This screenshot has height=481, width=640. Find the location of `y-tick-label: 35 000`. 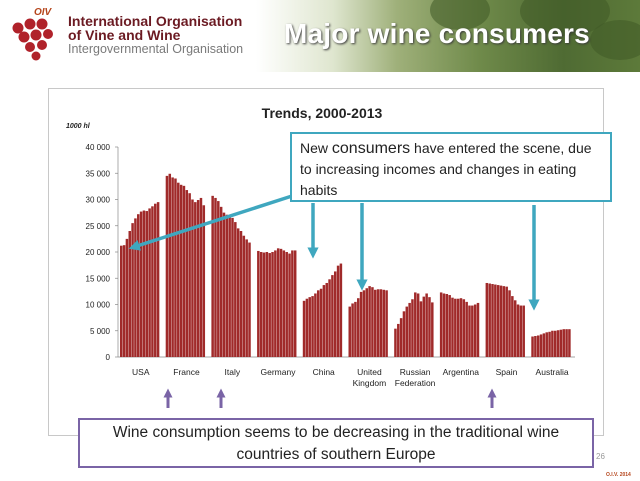

y-tick-label: 35 000 is located at coordinates (98, 173).